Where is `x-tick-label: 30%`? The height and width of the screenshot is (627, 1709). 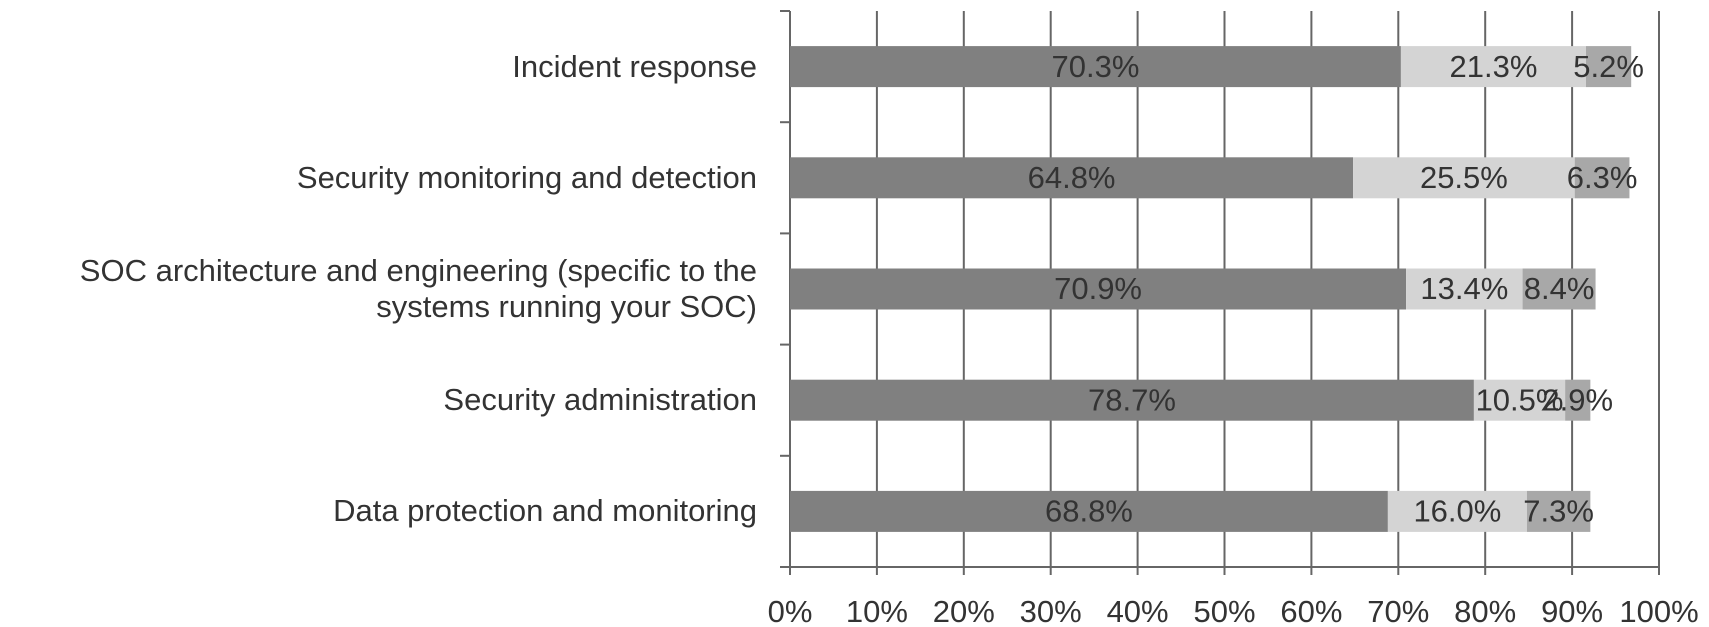 x-tick-label: 30% is located at coordinates (1051, 610).